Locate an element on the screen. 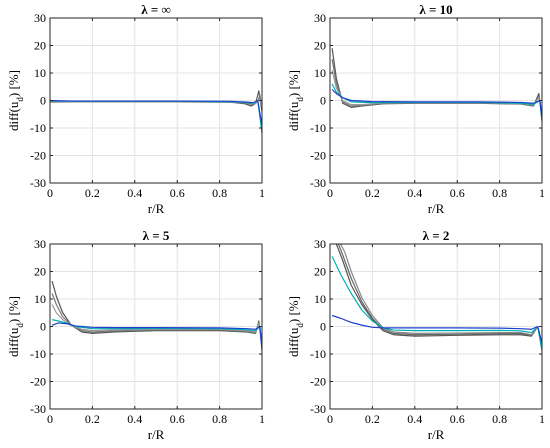 The image size is (550, 448). subplot-title: λ = 10 is located at coordinates (435, 9).